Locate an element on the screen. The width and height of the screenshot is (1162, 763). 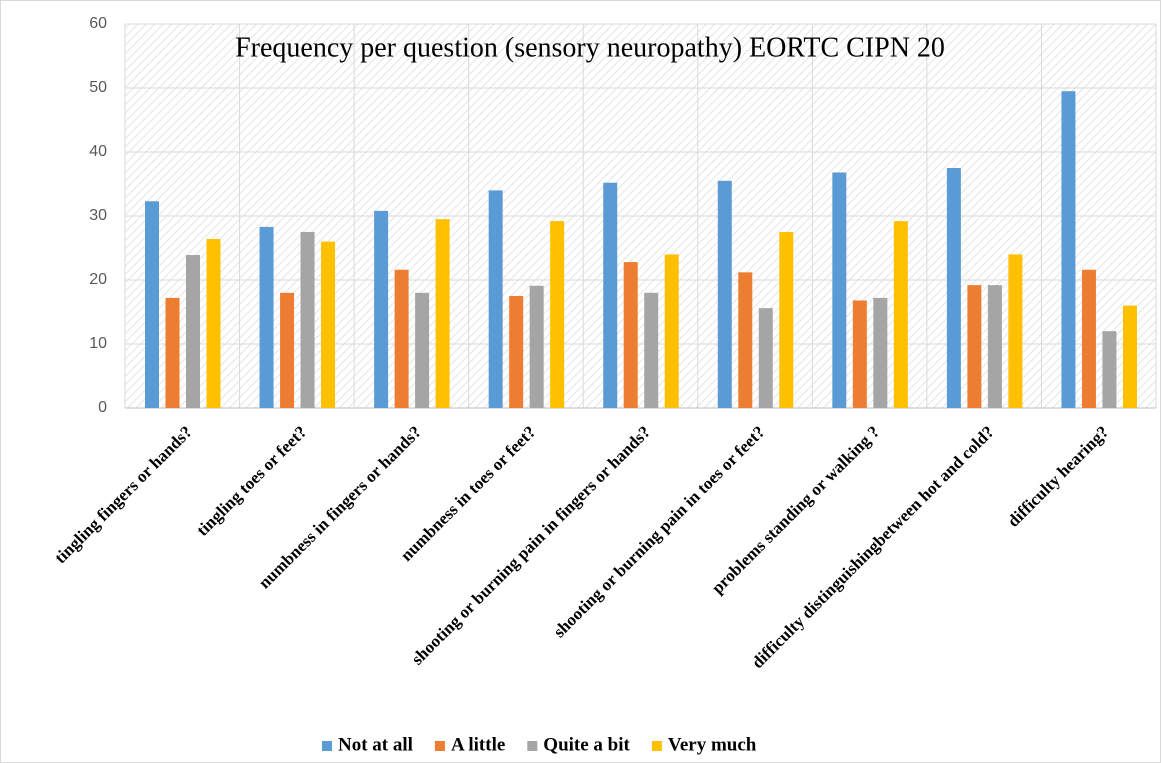
y-tick-label: 50 is located at coordinates (98, 87).